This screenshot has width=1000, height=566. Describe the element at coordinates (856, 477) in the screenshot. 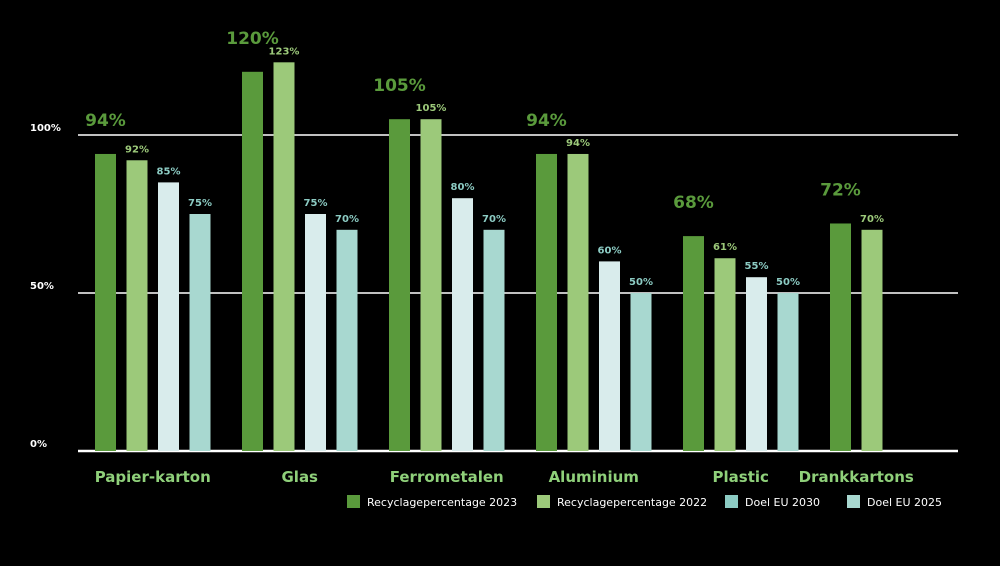

I see `category-label: Drankkartons` at that location.